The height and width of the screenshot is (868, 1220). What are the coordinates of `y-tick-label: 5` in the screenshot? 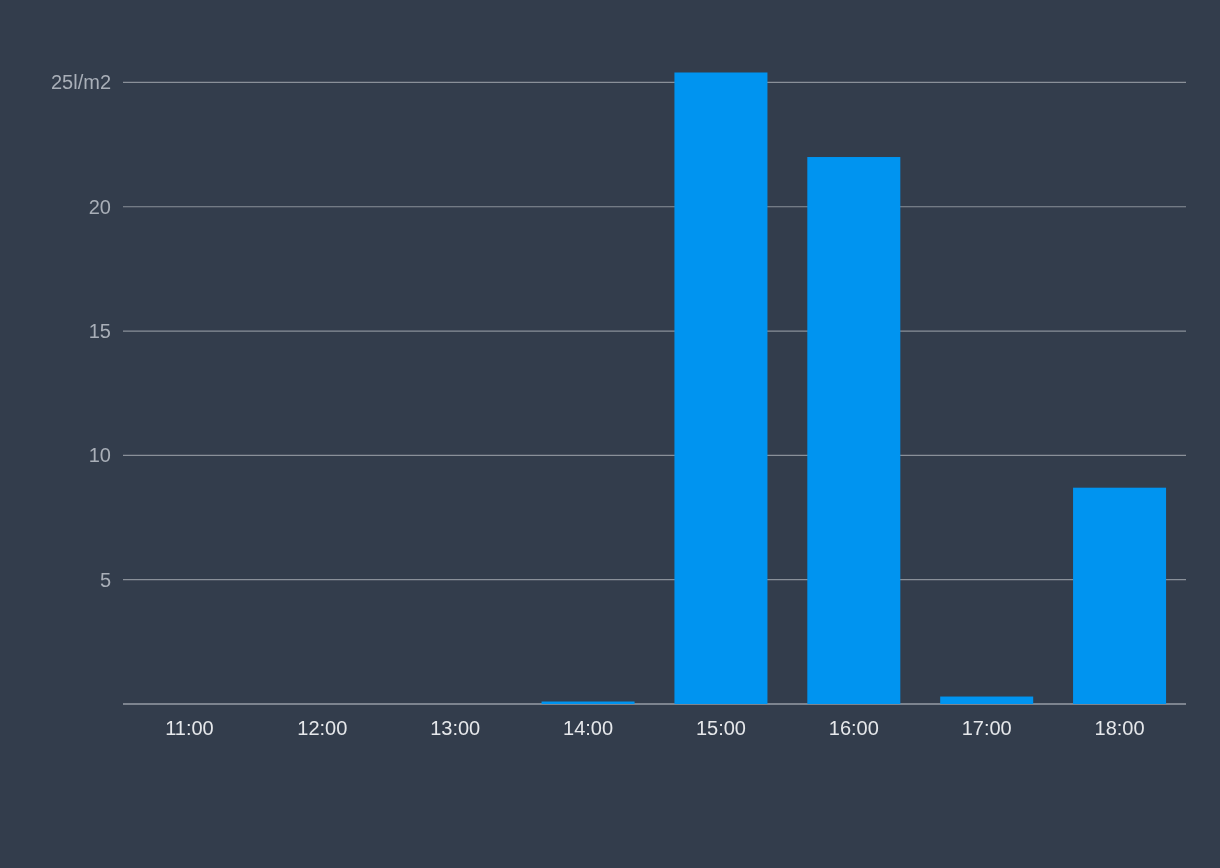 It's located at (105, 579).